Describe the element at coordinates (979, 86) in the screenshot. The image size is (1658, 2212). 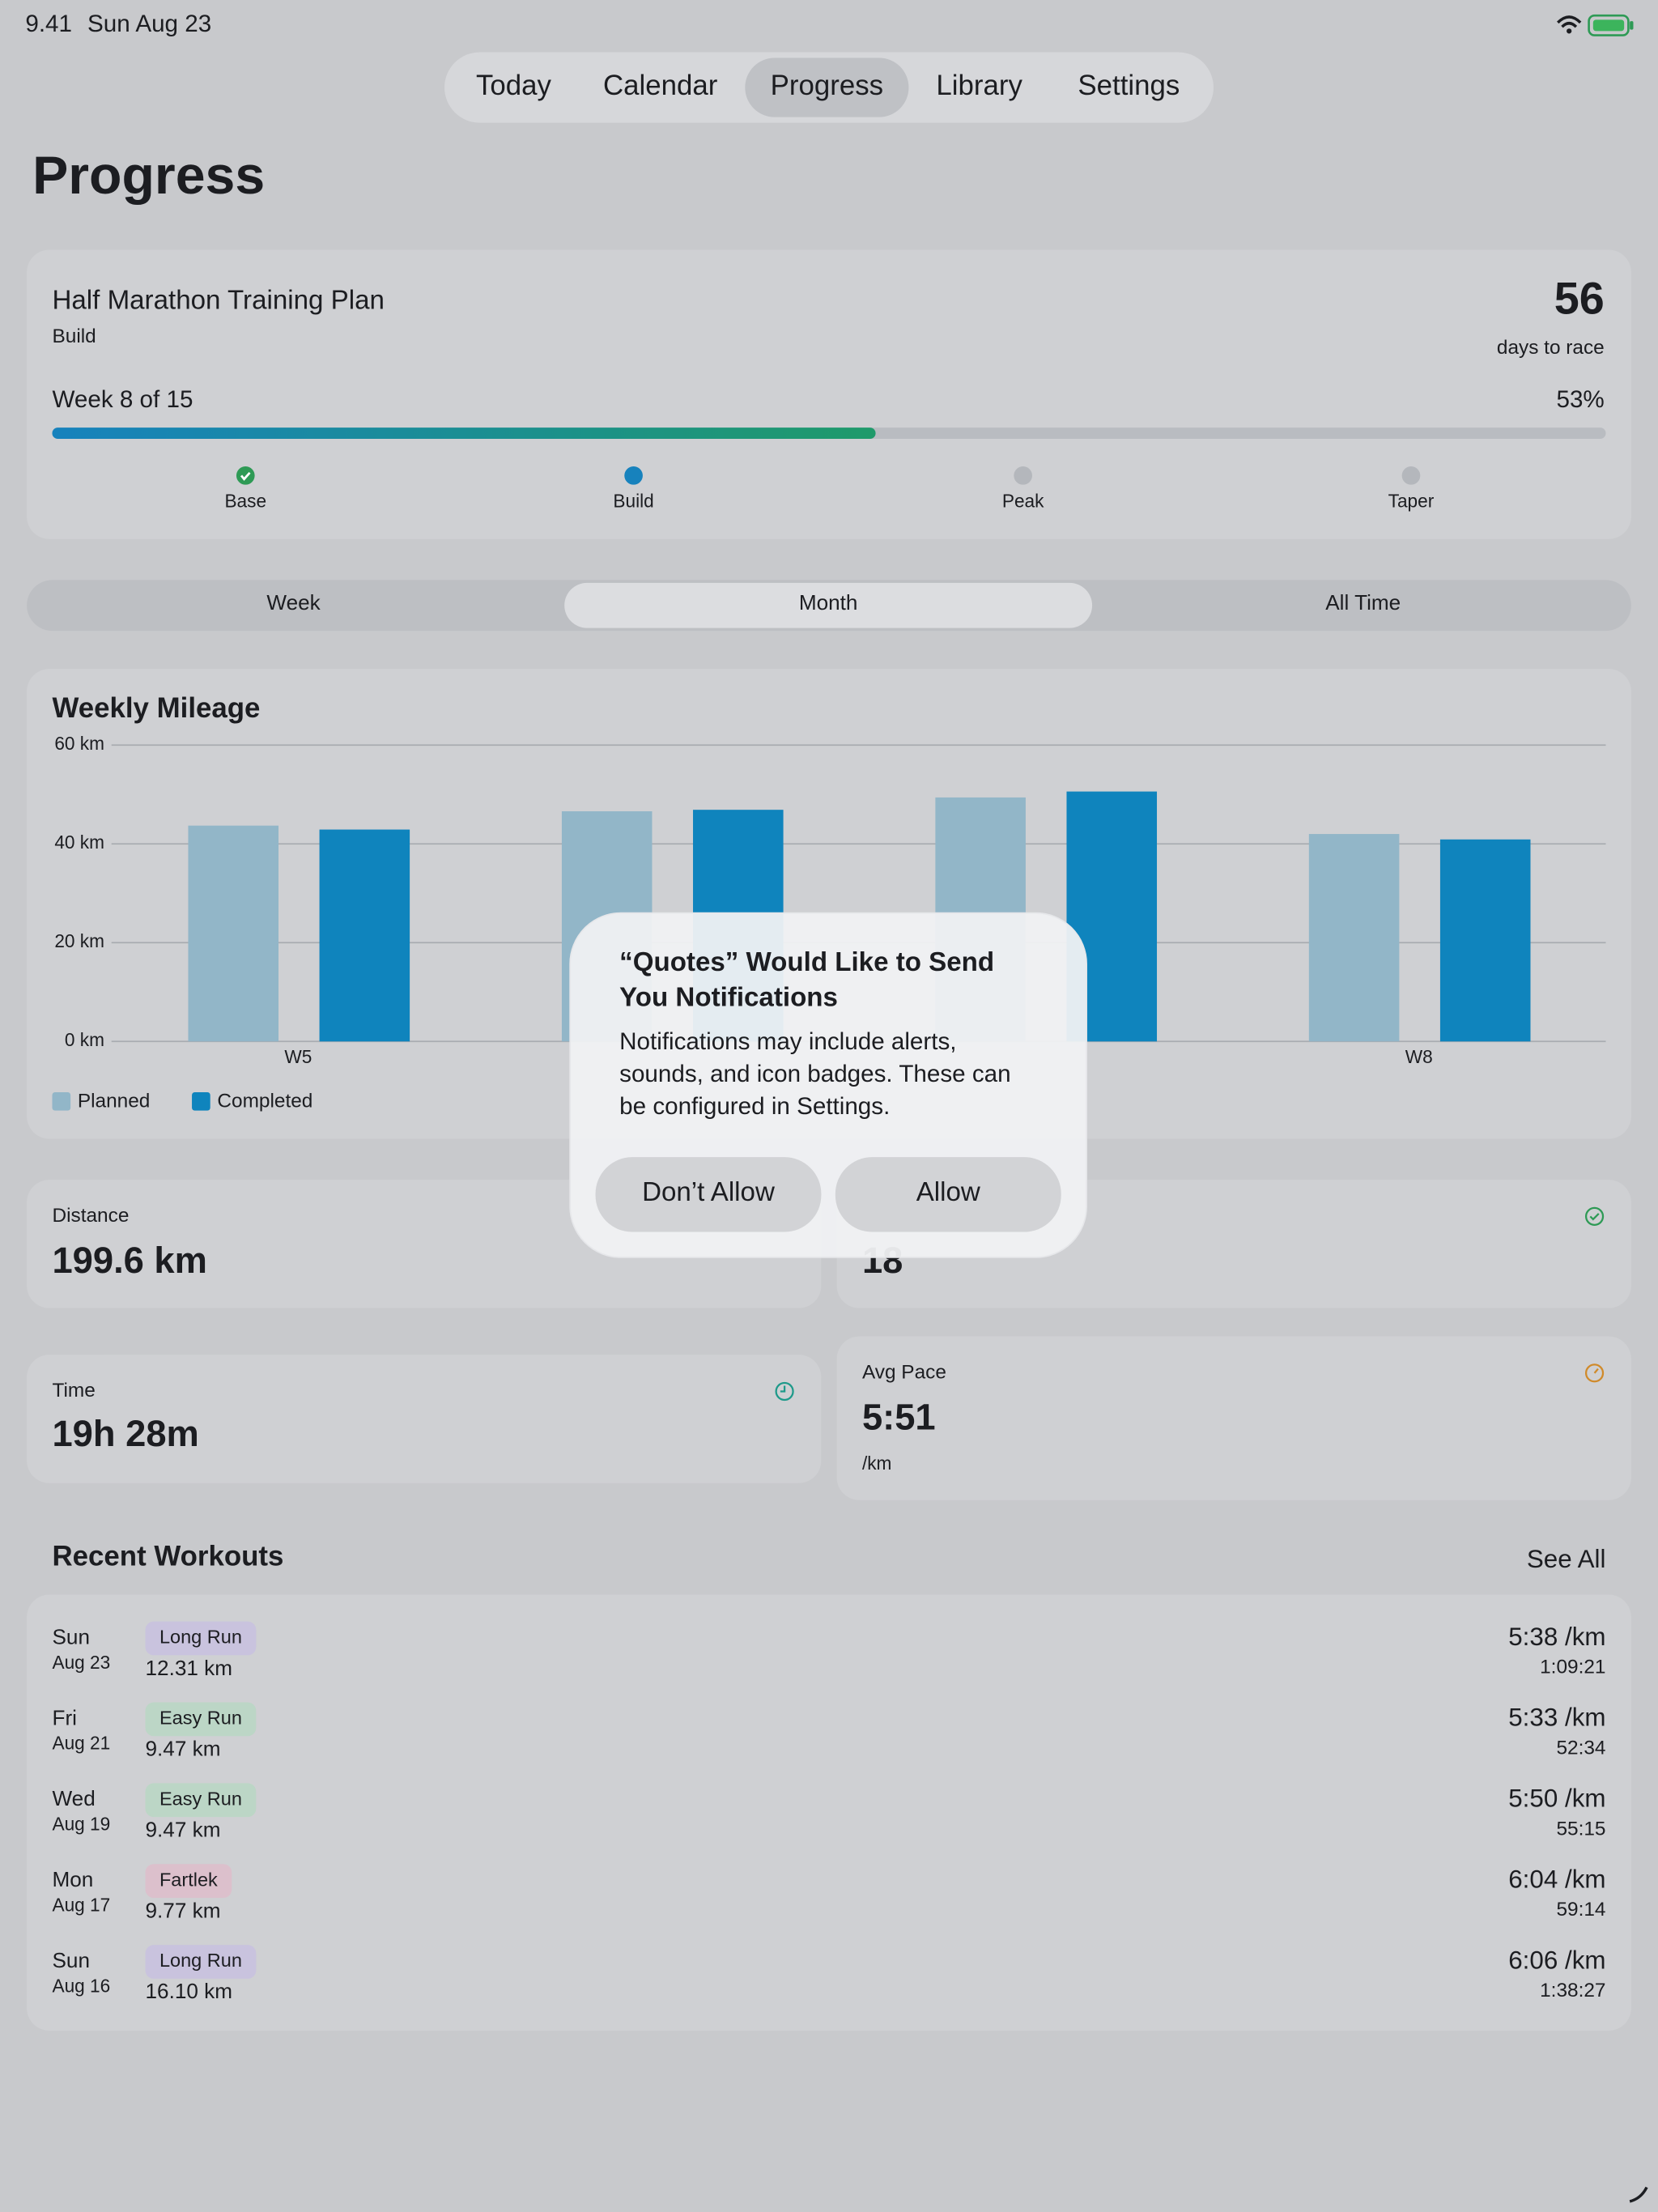
I see `tab: Library` at that location.